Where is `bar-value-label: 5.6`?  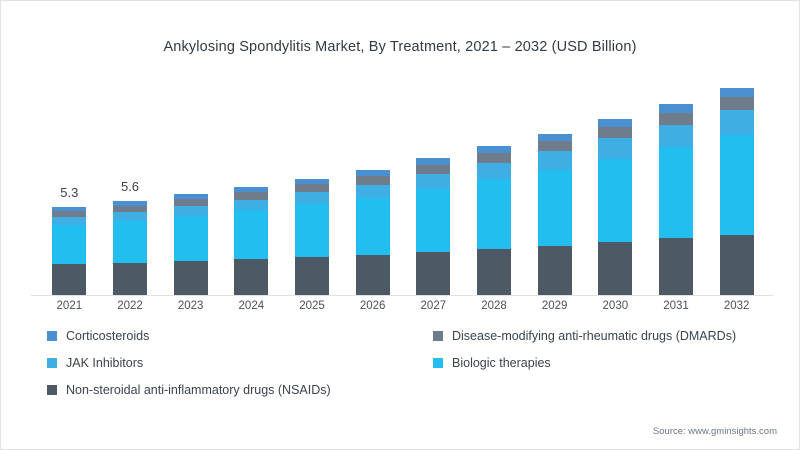
bar-value-label: 5.6 is located at coordinates (130, 187).